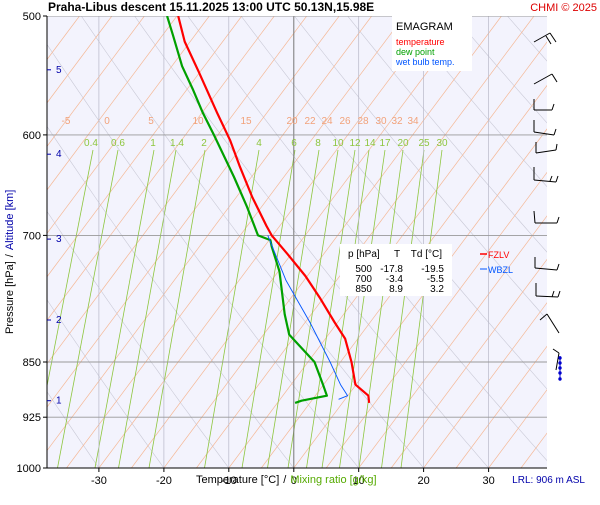 Image resolution: width=600 pixels, height=505 pixels. Describe the element at coordinates (500, 270) in the screenshot. I see `wbzl-label: WBZL` at that location.